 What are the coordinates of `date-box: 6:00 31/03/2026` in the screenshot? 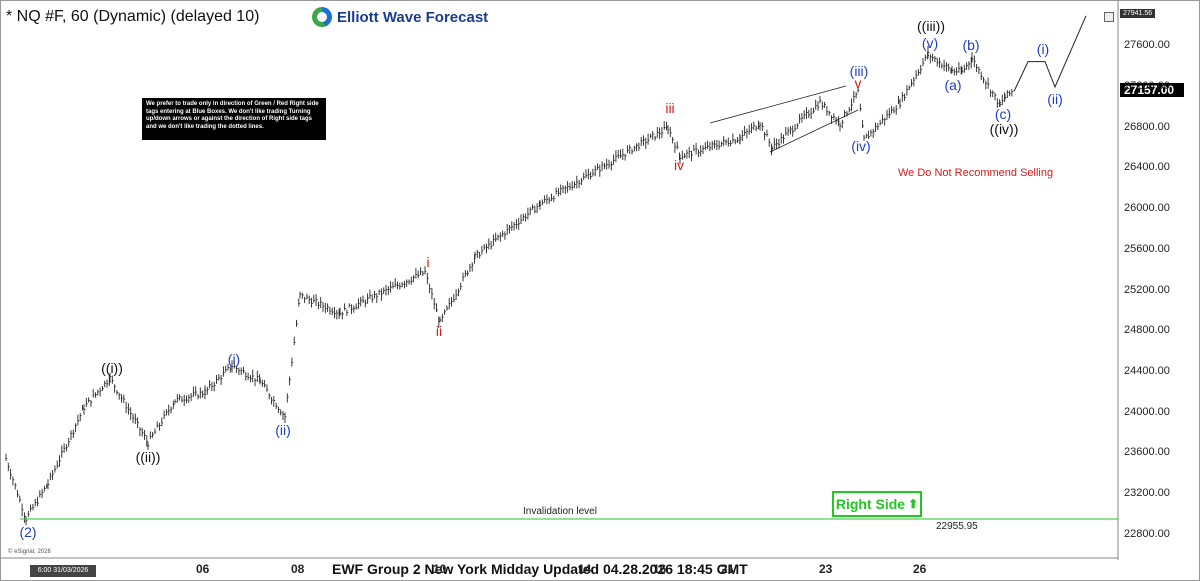 It's located at (63, 571).